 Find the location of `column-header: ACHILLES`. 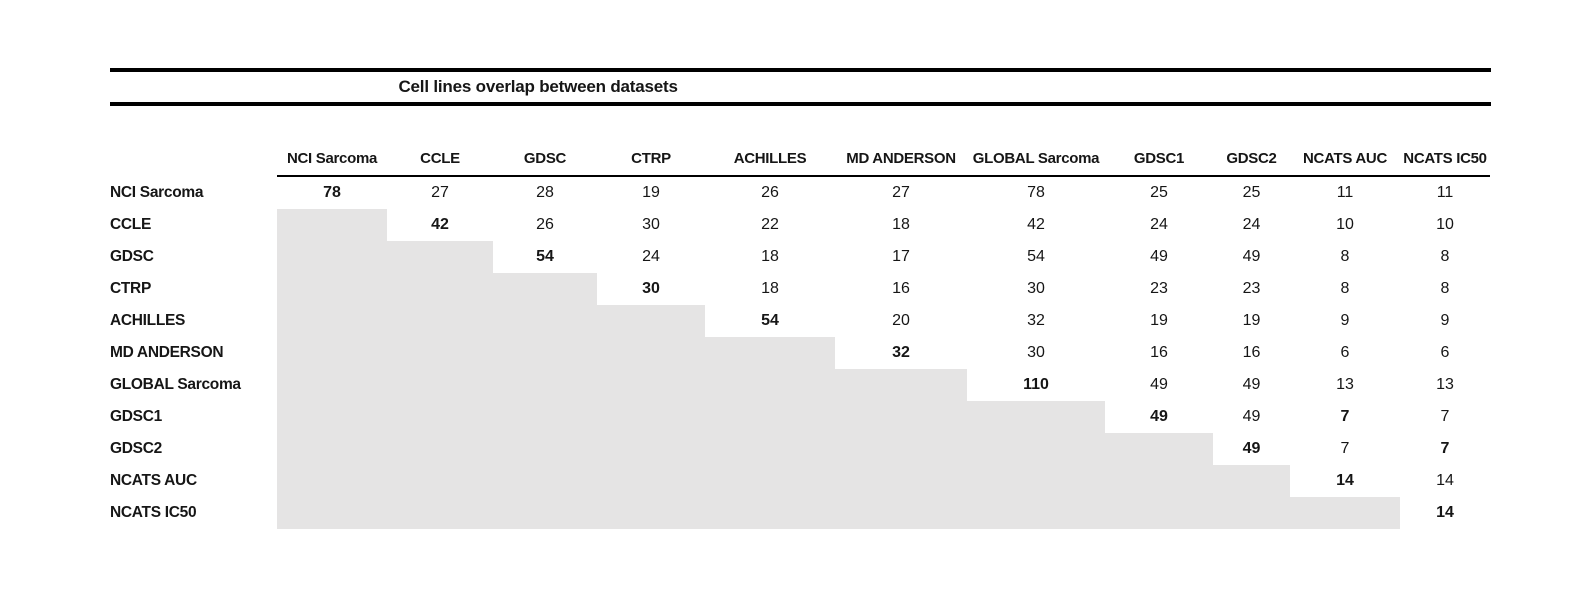

column-header: ACHILLES is located at coordinates (770, 160).